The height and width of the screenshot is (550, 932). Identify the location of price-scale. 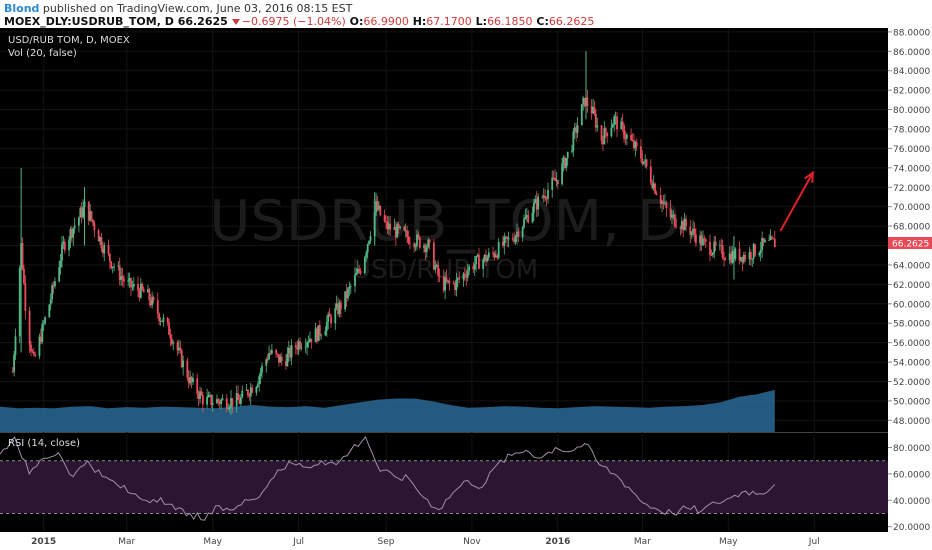
(910, 280).